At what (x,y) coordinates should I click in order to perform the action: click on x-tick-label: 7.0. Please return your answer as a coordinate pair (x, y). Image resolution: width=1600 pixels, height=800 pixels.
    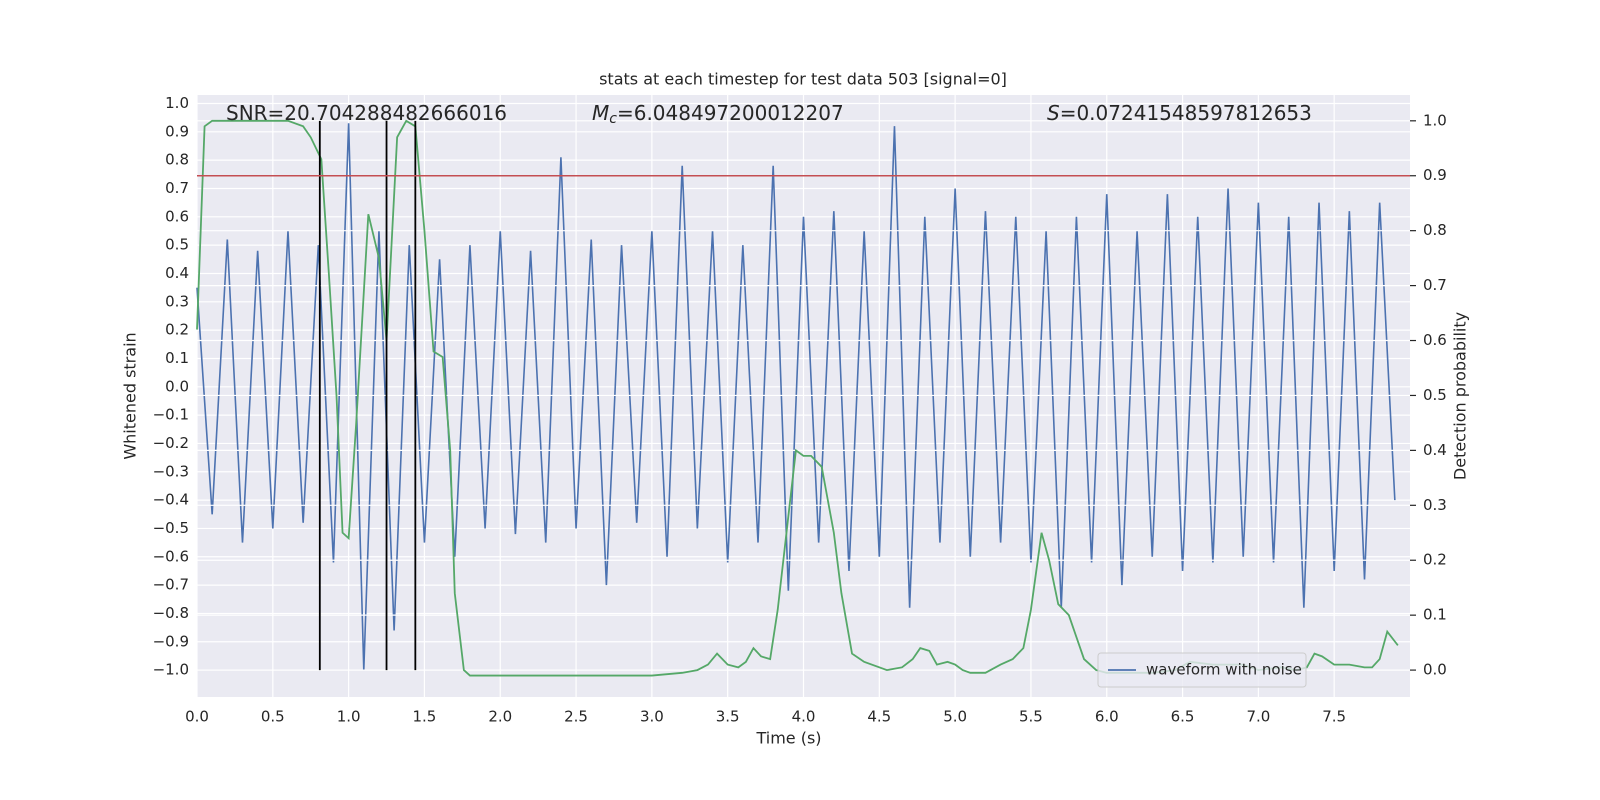
    Looking at the image, I should click on (1258, 717).